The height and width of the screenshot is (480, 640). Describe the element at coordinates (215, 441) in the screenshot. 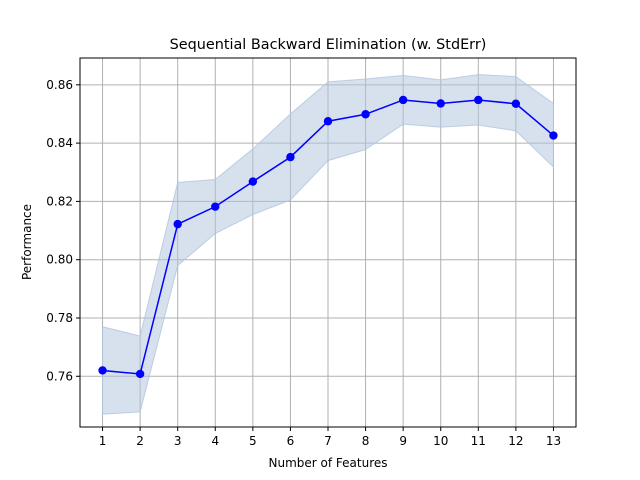

I see `x-tick-label: 4` at that location.